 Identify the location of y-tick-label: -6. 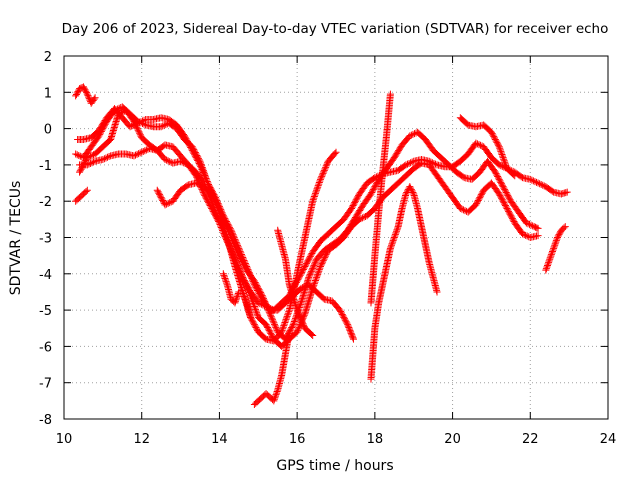
(45, 347).